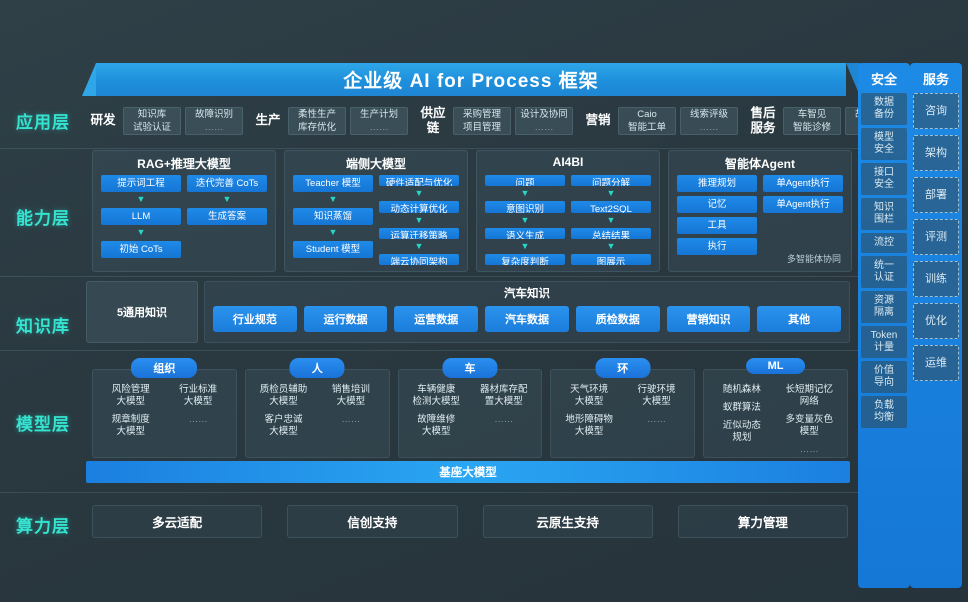 This screenshot has height=602, width=968. What do you see at coordinates (647, 120) in the screenshot?
I see `application-card: Caio 智能工单` at bounding box center [647, 120].